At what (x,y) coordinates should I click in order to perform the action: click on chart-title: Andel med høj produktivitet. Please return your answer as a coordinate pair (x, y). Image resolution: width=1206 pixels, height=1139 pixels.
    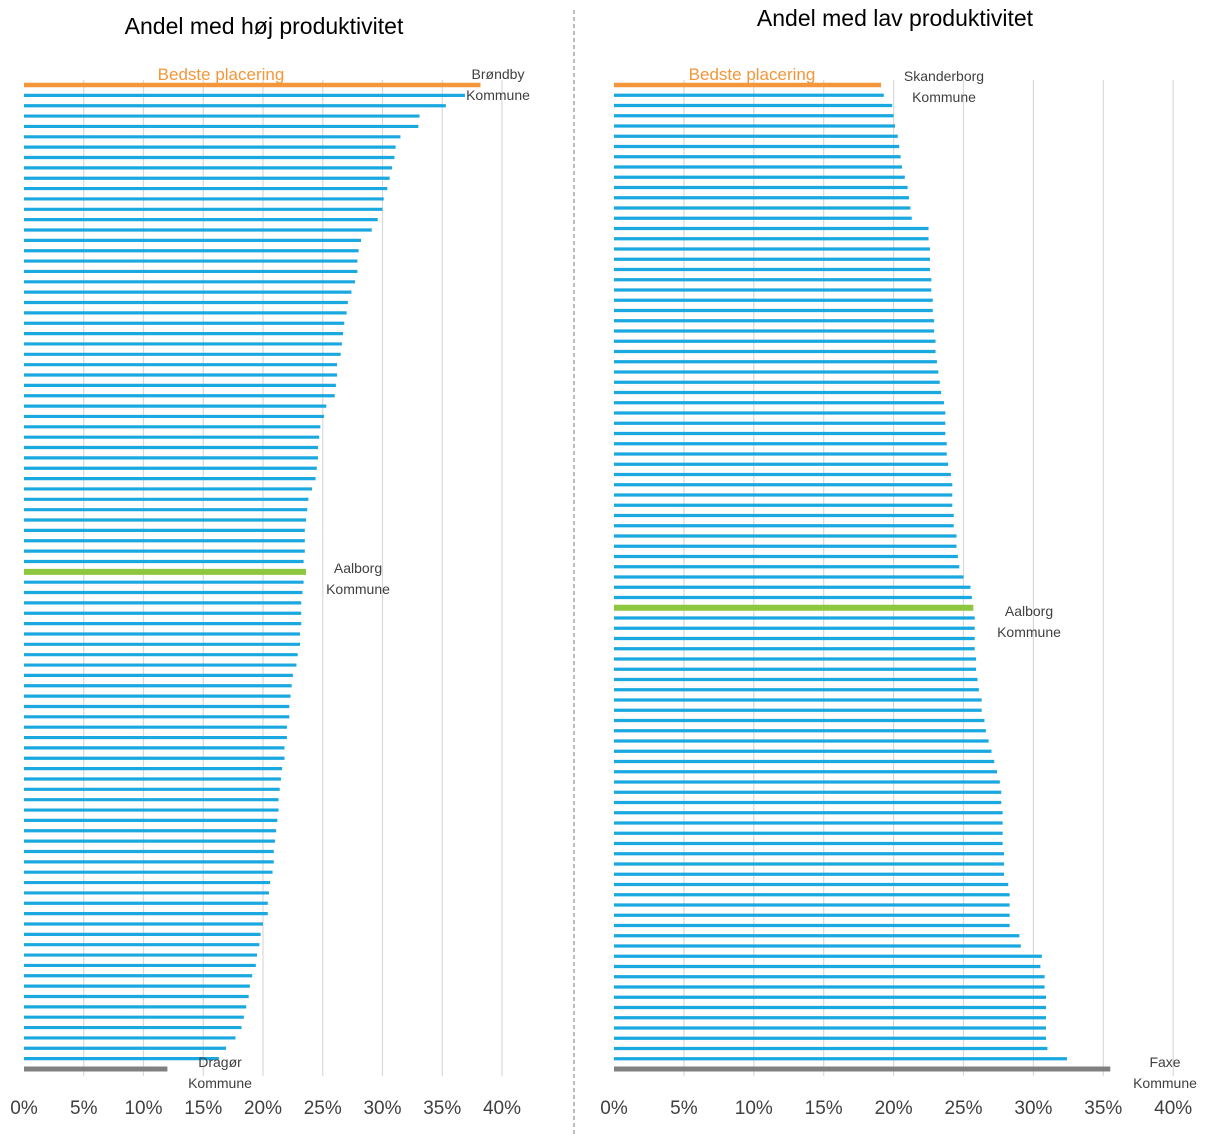
    Looking at the image, I should click on (264, 26).